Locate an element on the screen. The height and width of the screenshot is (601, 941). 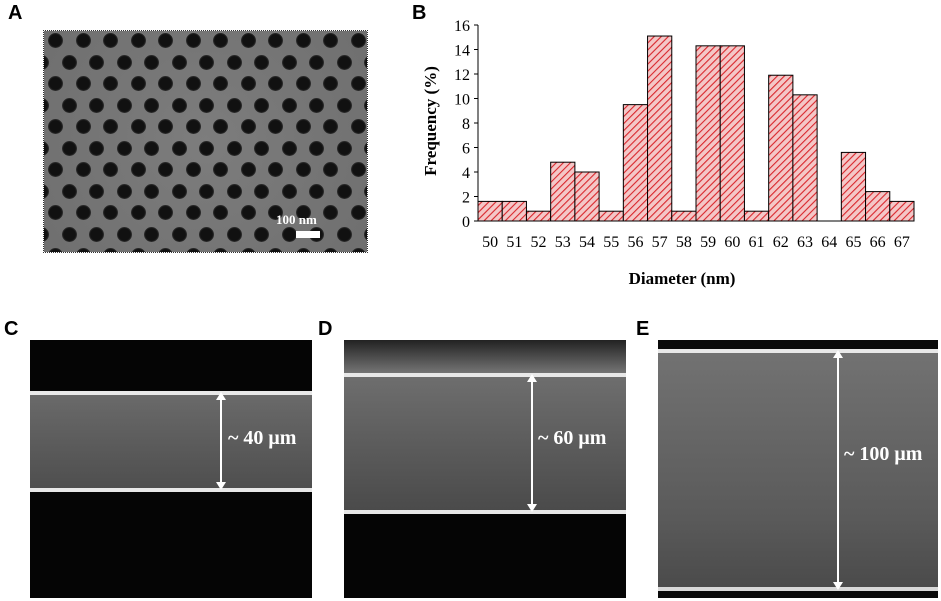
x-tick-label: 52 is located at coordinates (539, 242).